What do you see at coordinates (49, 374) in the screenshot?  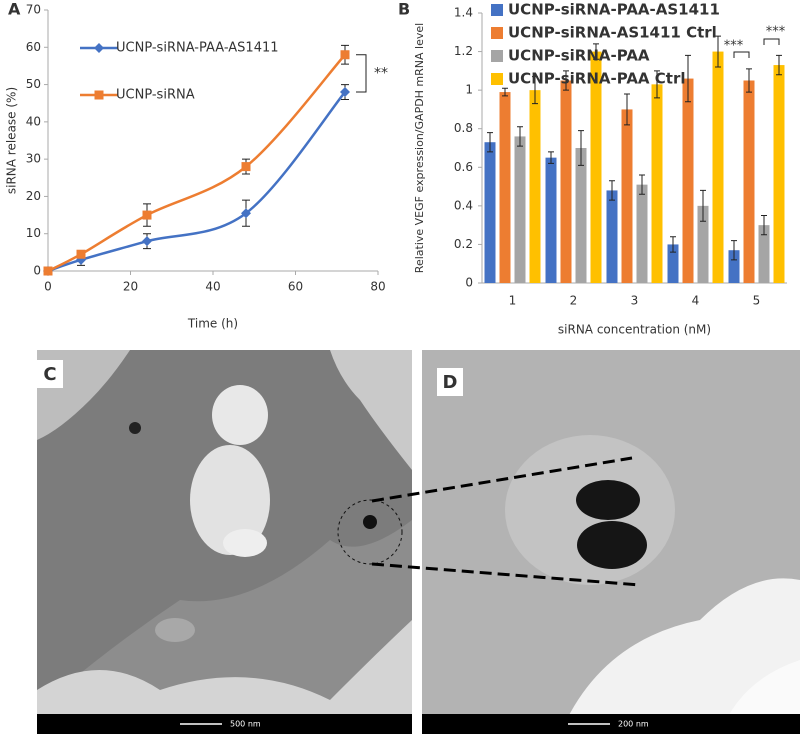 I see `panel-label: C` at bounding box center [49, 374].